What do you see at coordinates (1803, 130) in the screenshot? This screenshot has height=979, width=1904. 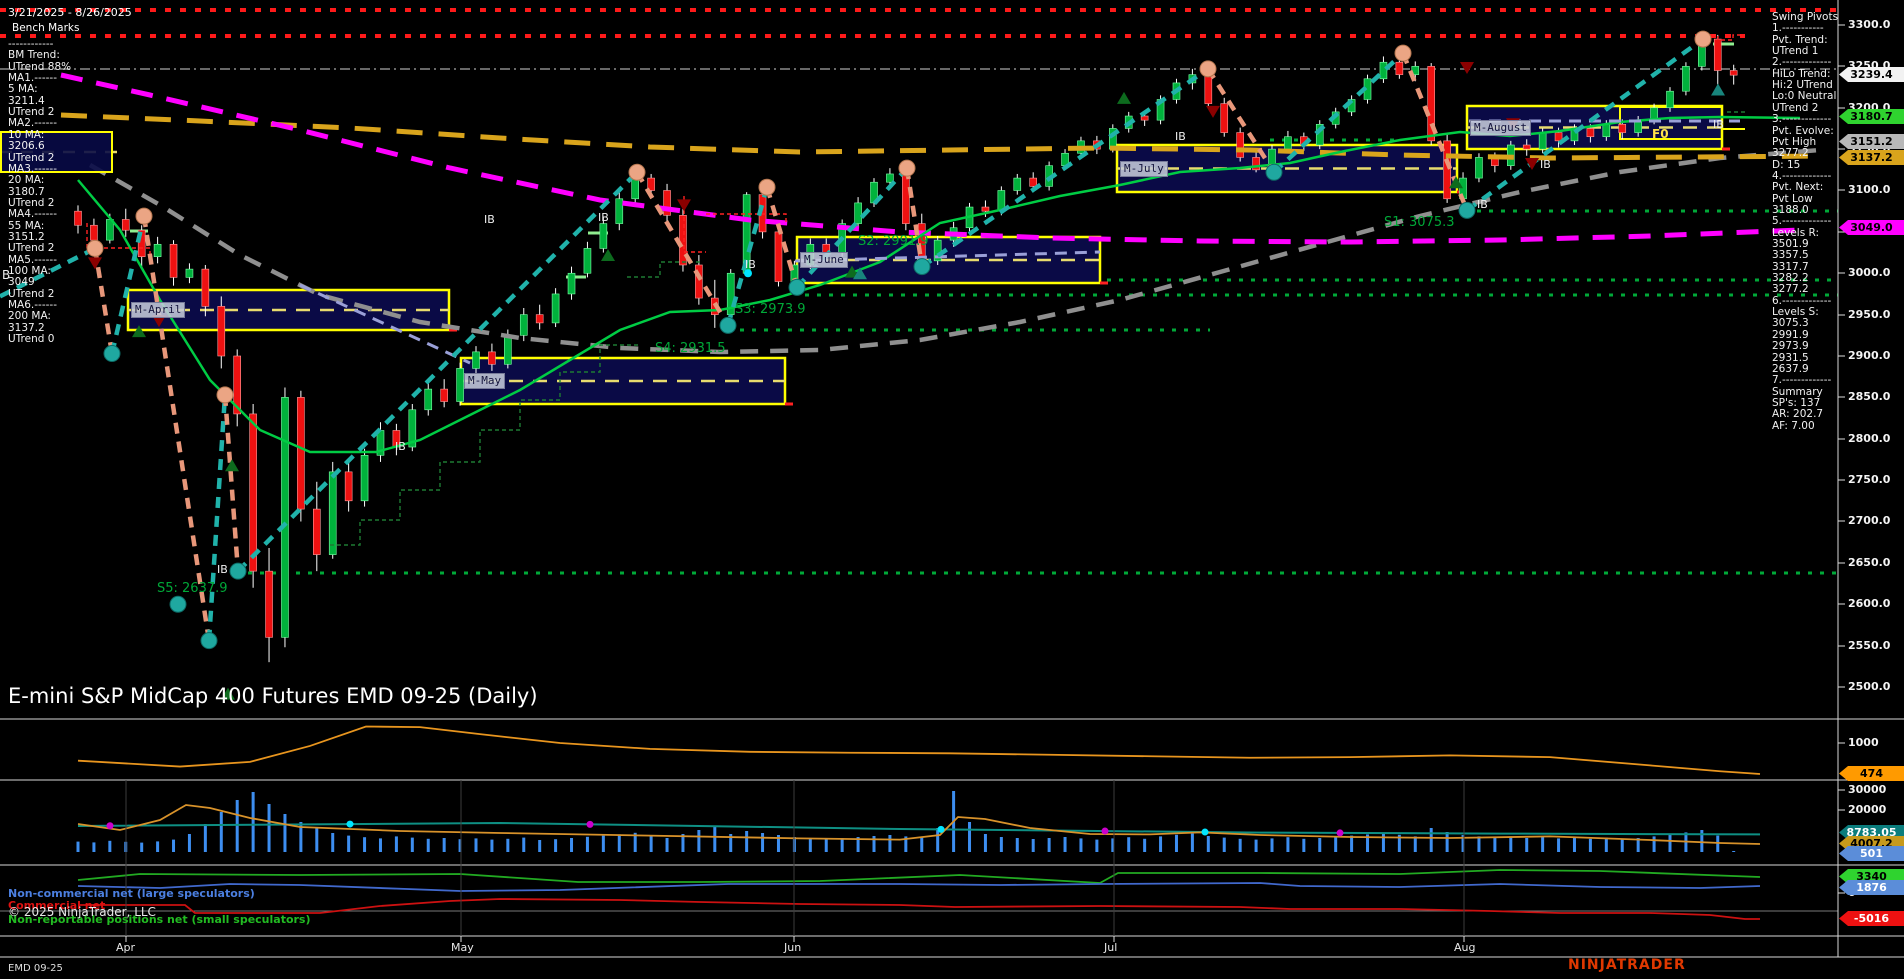 I see `swing-pivot-line: Pvt. Evolve:` at bounding box center [1803, 130].